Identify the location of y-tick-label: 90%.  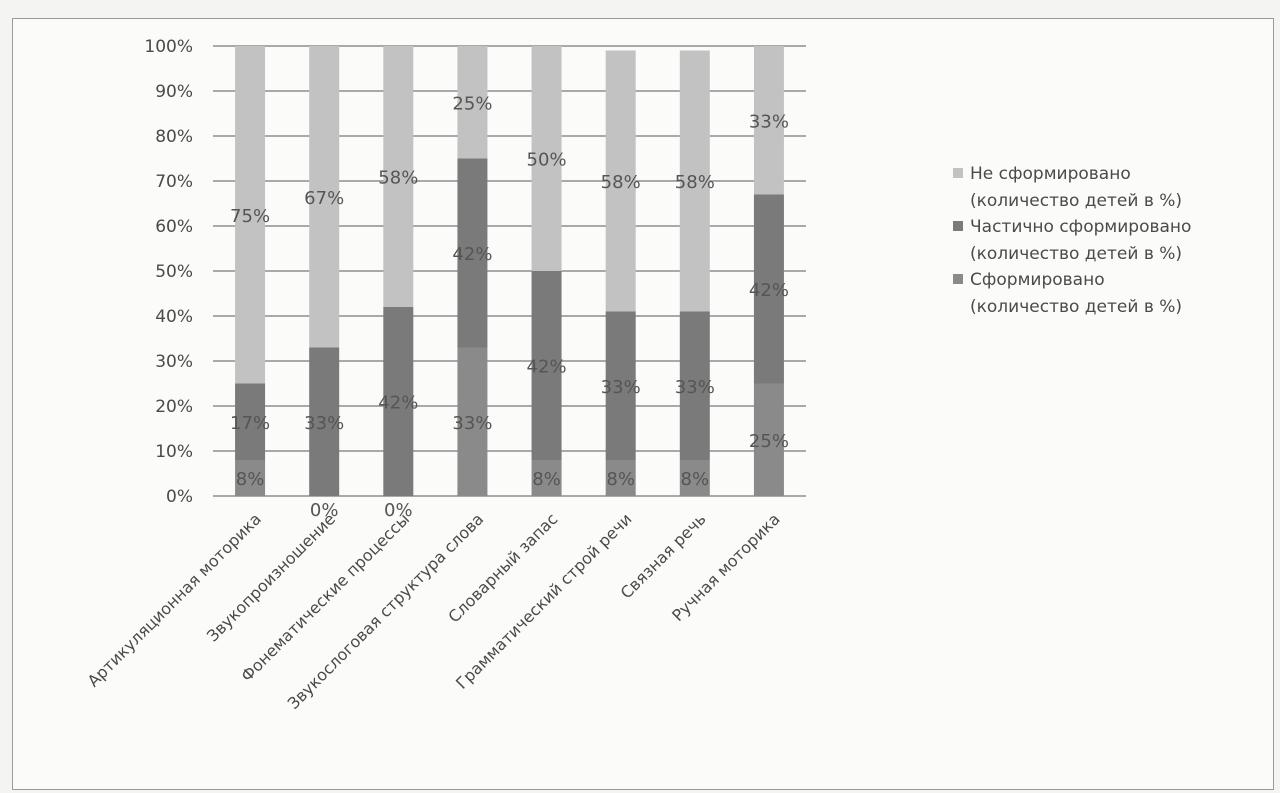
(174, 92).